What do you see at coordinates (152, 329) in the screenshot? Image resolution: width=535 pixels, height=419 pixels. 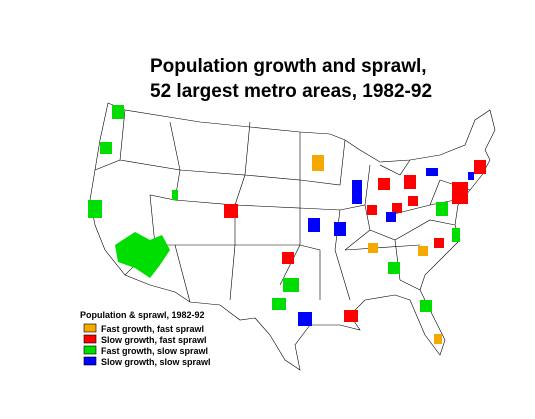 I see `legend-label: Fast growth, fast sprawl` at bounding box center [152, 329].